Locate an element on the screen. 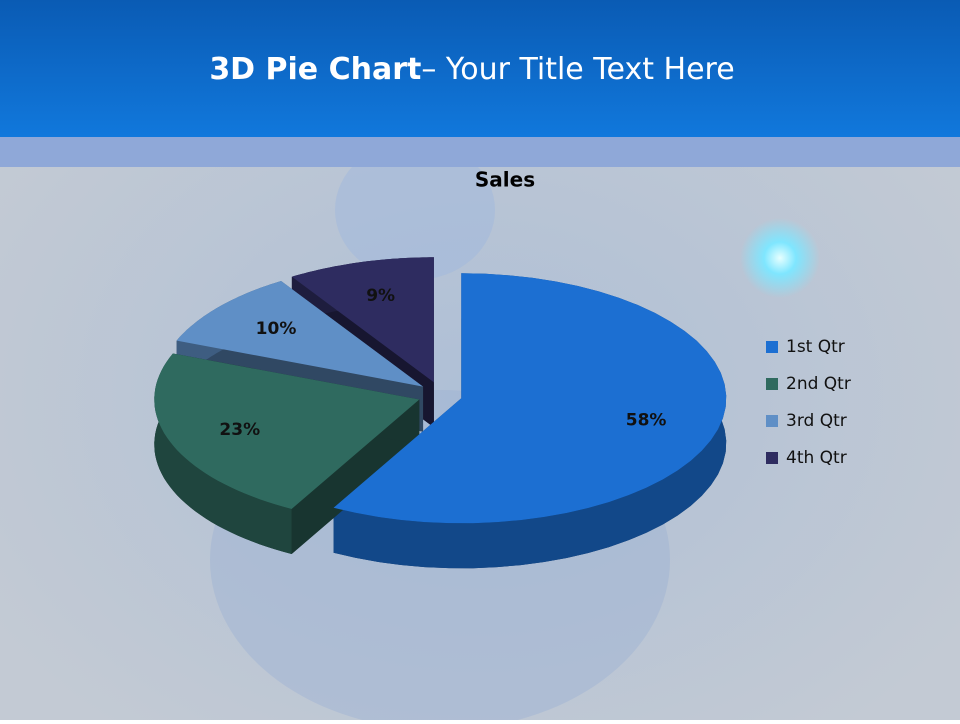 The image size is (960, 724). chart-title: Sales is located at coordinates (505, 180).